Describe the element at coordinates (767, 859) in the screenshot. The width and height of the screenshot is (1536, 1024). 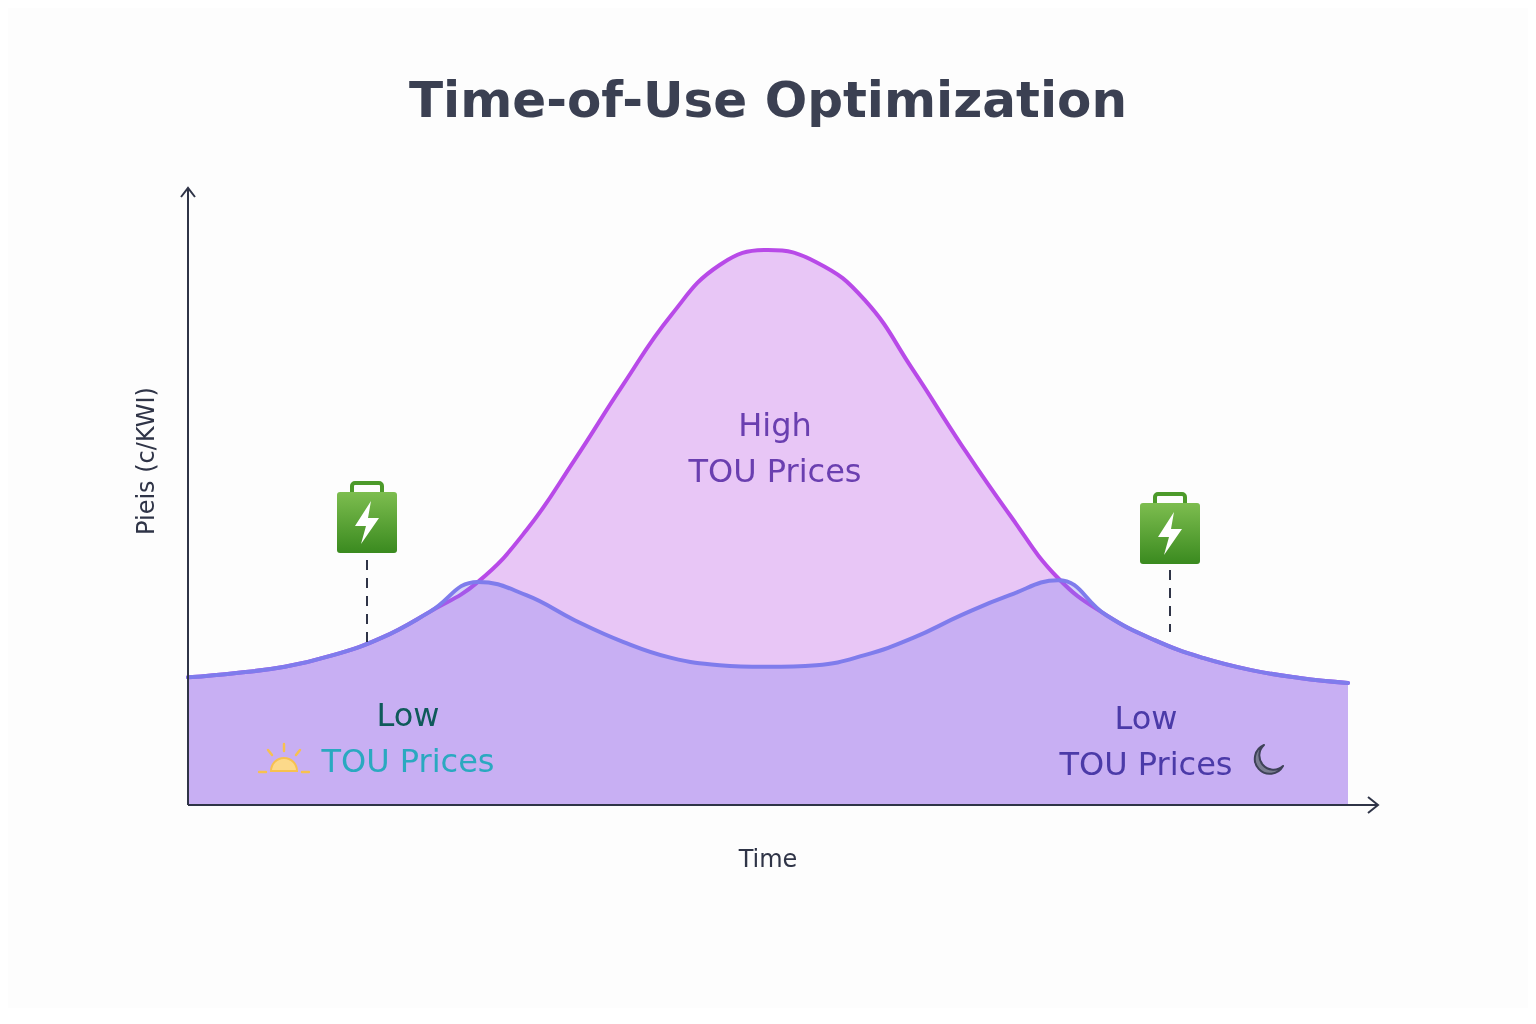
I see `x-axis-title: Time` at that location.